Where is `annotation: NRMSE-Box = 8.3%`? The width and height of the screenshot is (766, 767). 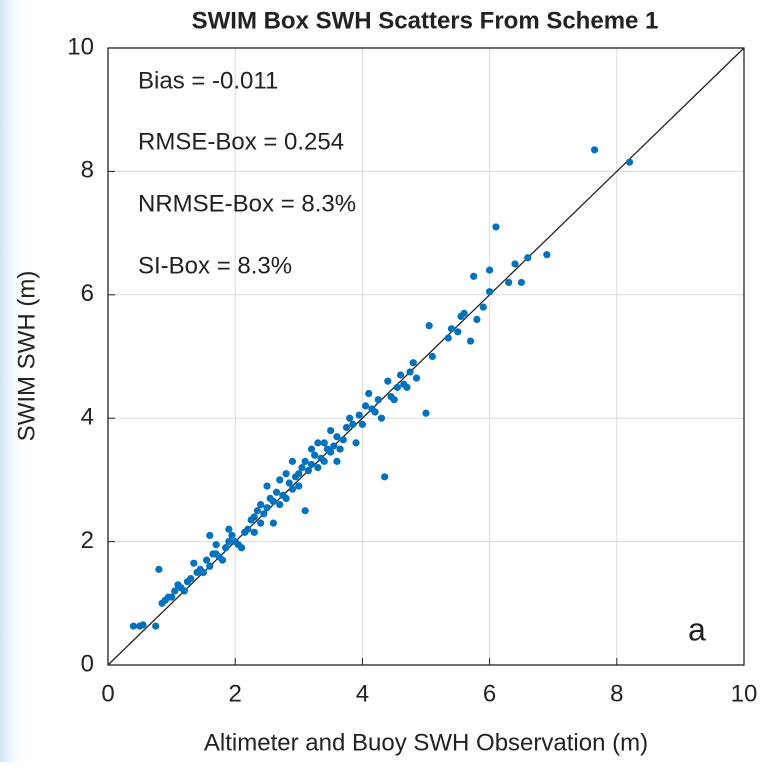
annotation: NRMSE-Box = 8.3% is located at coordinates (247, 203).